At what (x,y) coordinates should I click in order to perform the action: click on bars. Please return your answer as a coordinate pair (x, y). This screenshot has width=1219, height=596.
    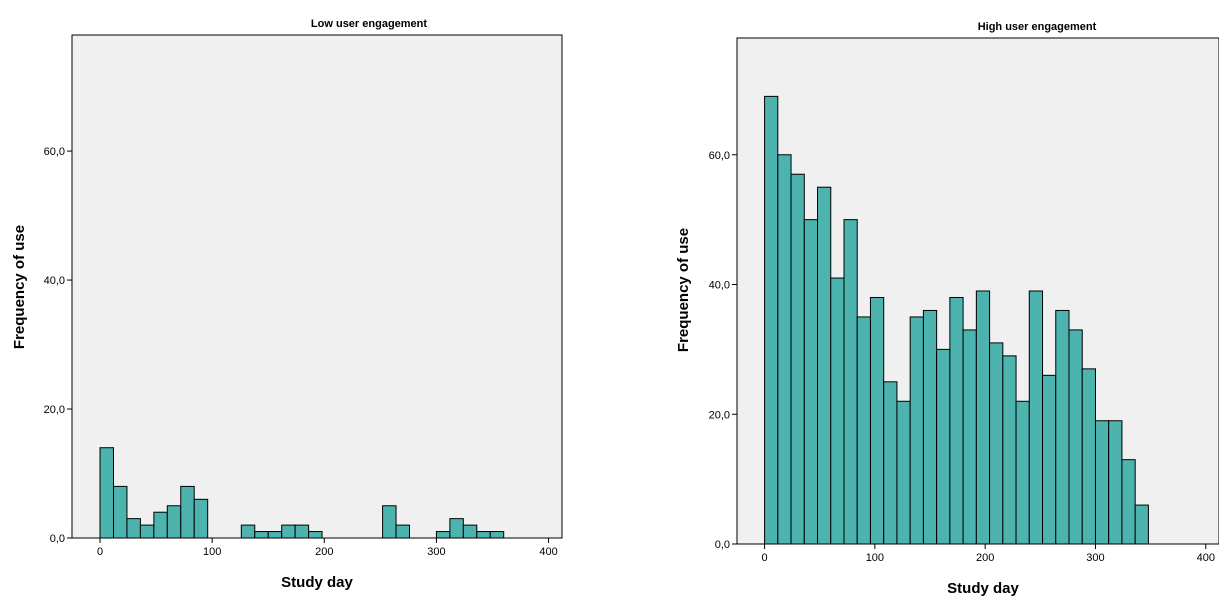
    Looking at the image, I should click on (302, 493).